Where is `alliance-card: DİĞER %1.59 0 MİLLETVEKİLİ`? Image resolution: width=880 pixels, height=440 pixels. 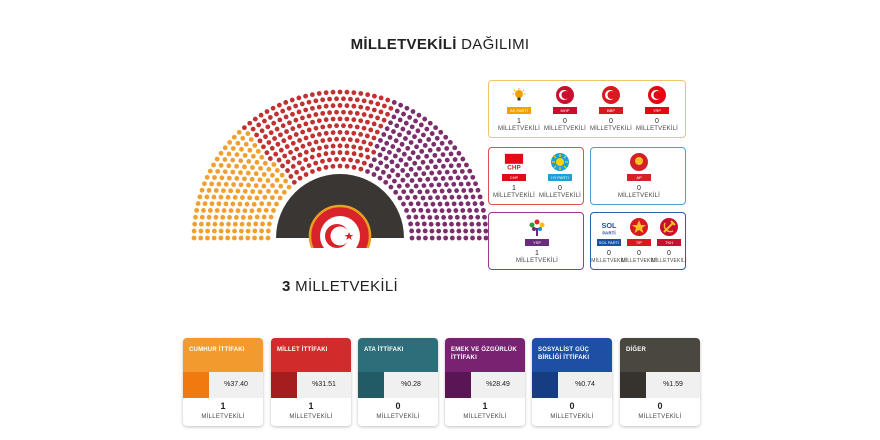 alliance-card: DİĞER %1.59 0 MİLLETVEKİLİ is located at coordinates (660, 382).